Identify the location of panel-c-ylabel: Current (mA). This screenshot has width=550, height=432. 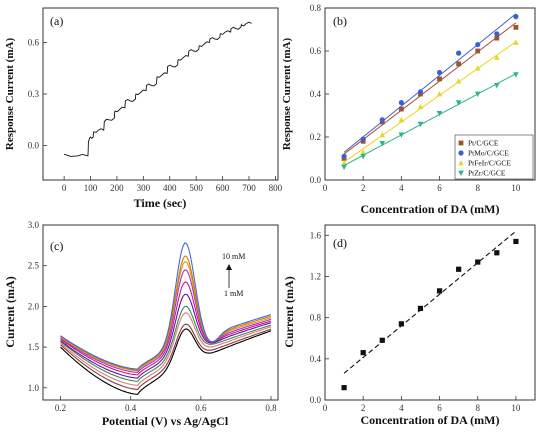
(10, 311).